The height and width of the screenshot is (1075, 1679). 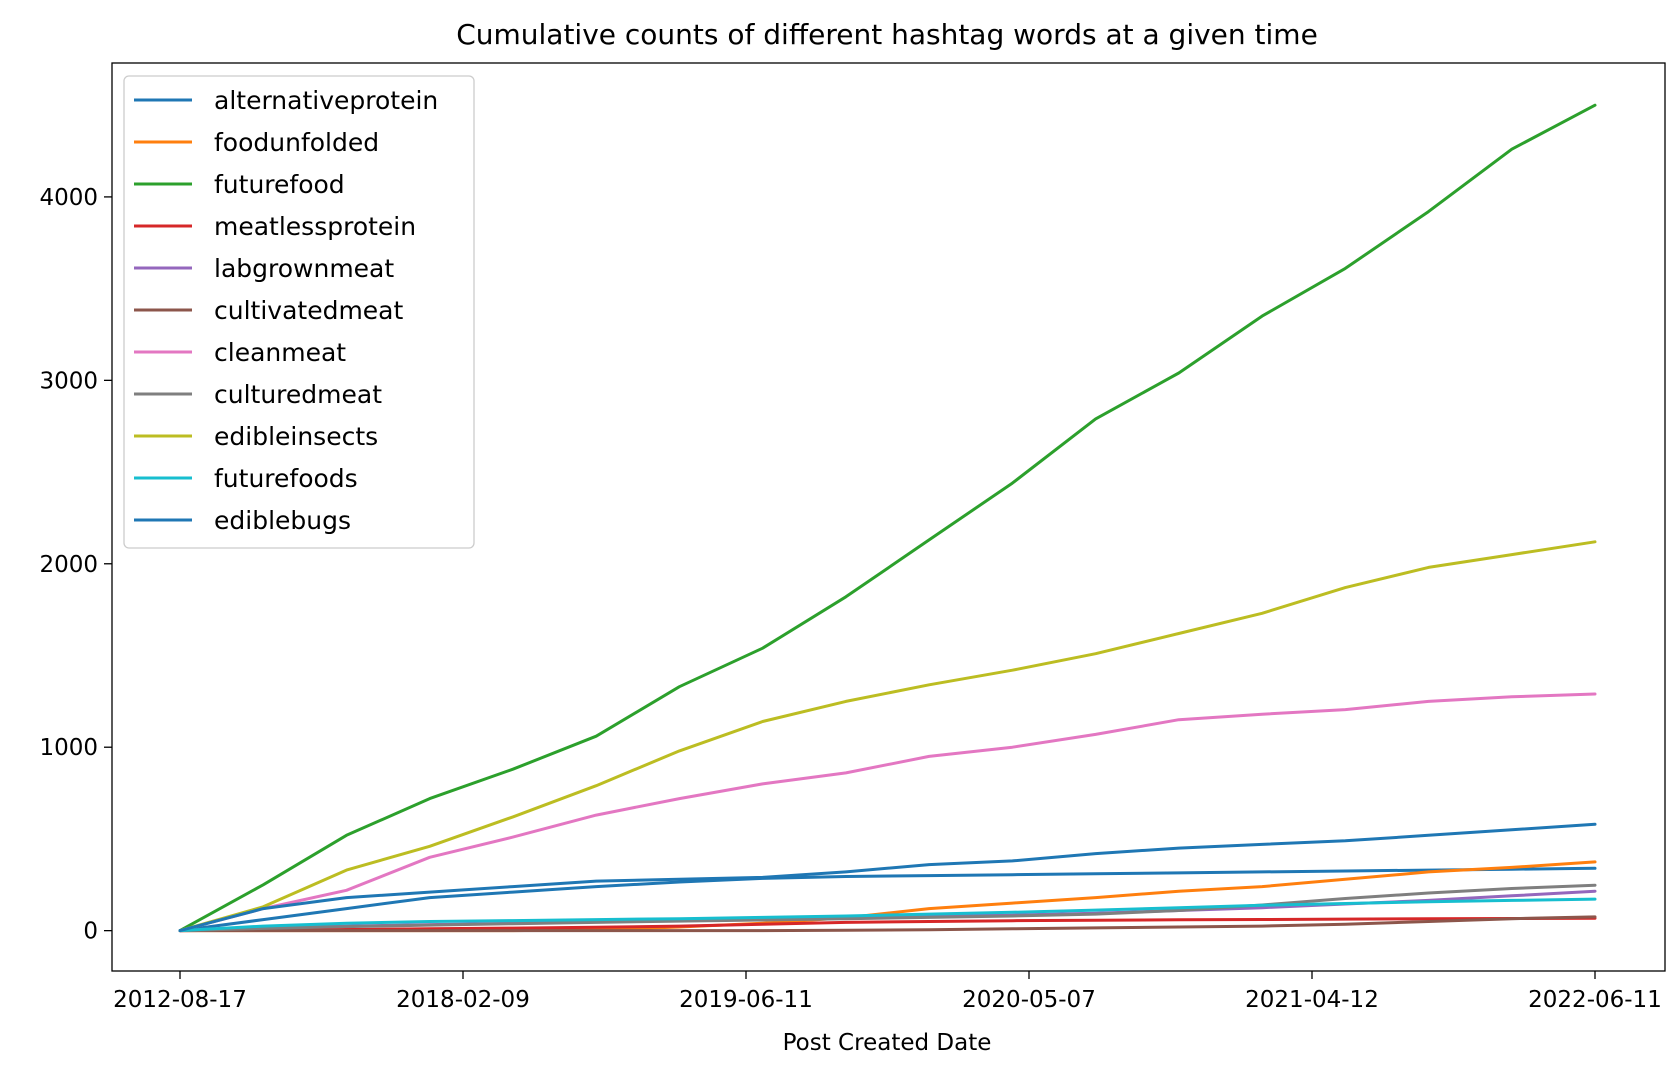 I want to click on legend-label: ediblebugs, so click(x=282, y=520).